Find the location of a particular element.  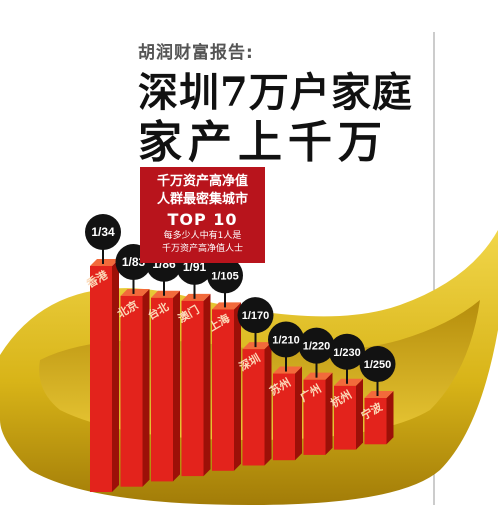

bar-group: 广州1/220 is located at coordinates (316, 391).